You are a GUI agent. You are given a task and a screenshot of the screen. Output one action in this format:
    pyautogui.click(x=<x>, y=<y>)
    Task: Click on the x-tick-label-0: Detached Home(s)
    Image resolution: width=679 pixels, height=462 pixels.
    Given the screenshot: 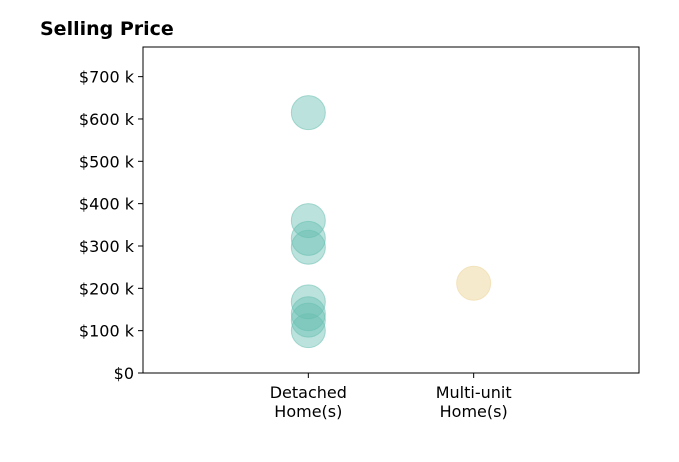 What is the action you would take?
    pyautogui.click(x=308, y=402)
    